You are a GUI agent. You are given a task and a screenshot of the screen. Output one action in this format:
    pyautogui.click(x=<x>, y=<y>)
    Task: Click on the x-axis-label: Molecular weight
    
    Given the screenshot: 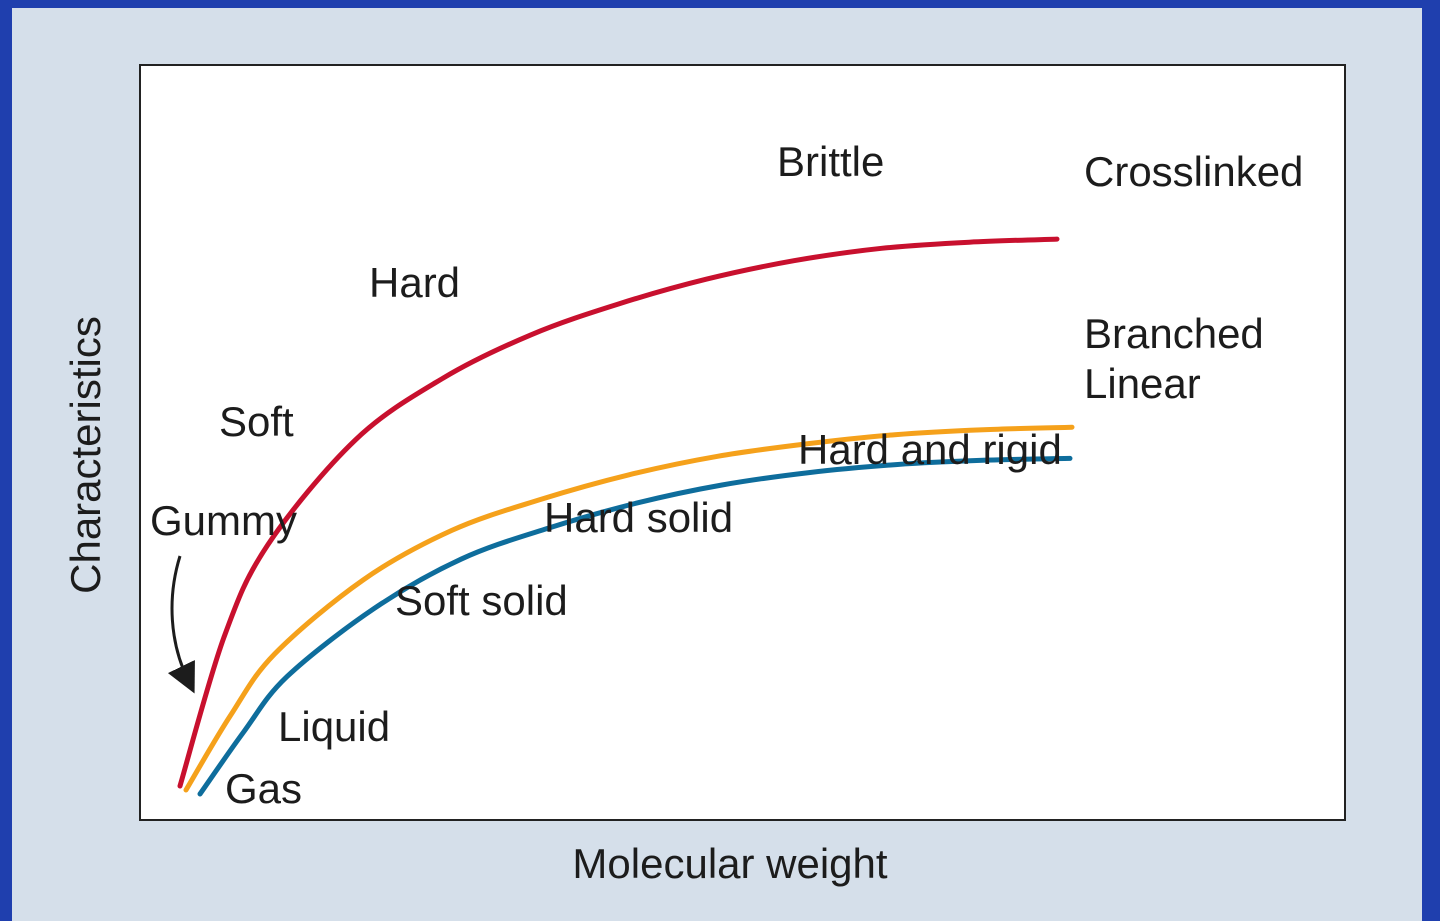 What is the action you would take?
    pyautogui.click(x=729, y=863)
    